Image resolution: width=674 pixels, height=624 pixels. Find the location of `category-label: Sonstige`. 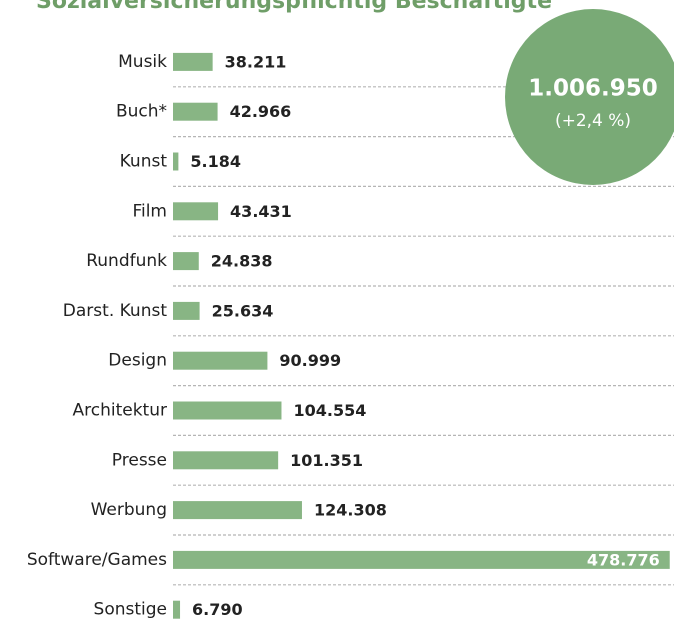

category-label: Sonstige is located at coordinates (130, 610).